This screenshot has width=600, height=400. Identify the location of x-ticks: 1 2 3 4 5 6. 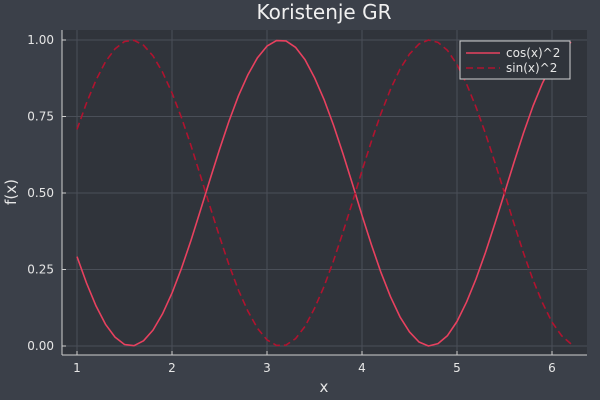
(314, 363).